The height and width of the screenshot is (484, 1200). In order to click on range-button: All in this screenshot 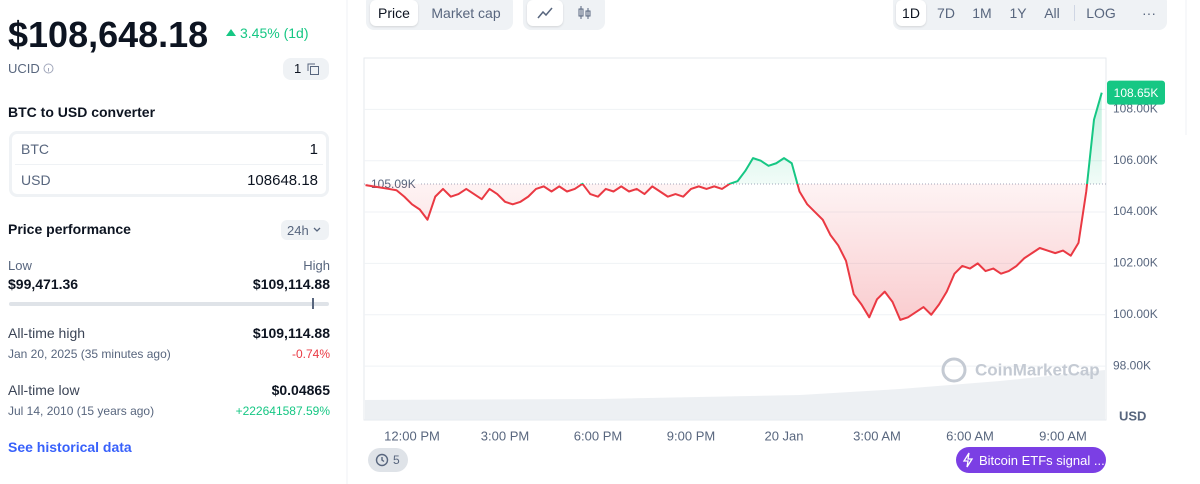, I will do `click(1052, 13)`.